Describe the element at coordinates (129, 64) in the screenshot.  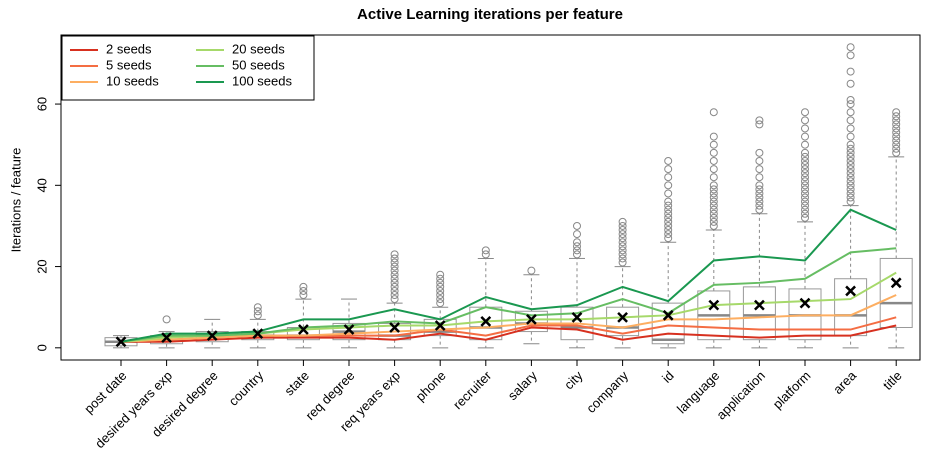
I see `legend-label: 5 seeds` at that location.